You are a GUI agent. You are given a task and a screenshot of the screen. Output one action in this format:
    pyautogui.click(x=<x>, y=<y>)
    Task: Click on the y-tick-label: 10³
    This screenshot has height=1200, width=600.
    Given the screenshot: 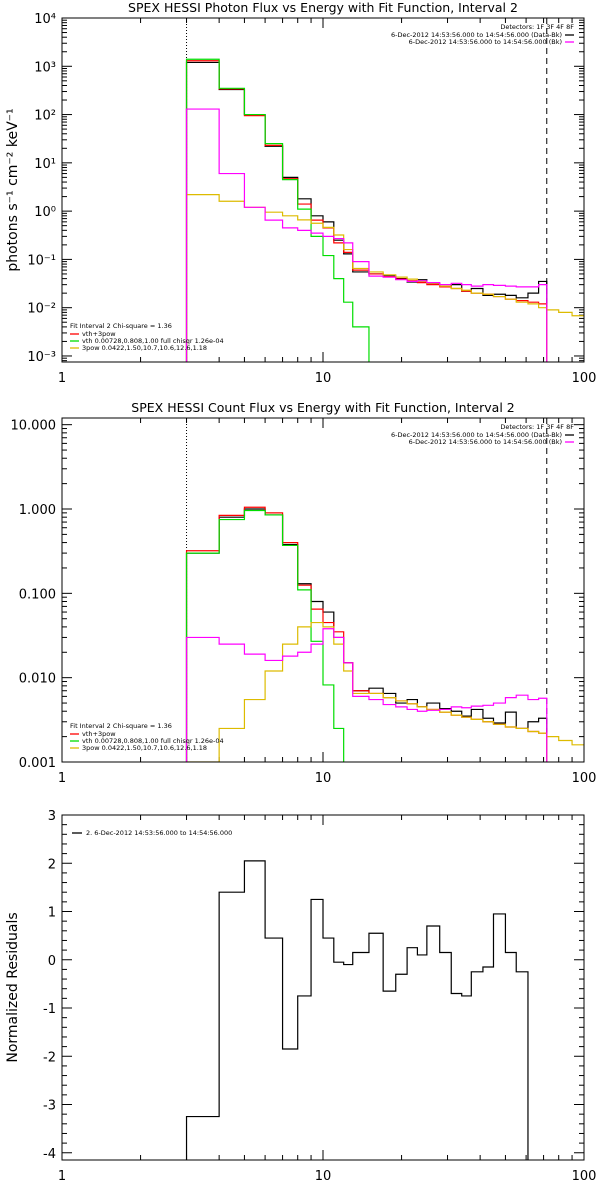 What is the action you would take?
    pyautogui.click(x=45, y=67)
    